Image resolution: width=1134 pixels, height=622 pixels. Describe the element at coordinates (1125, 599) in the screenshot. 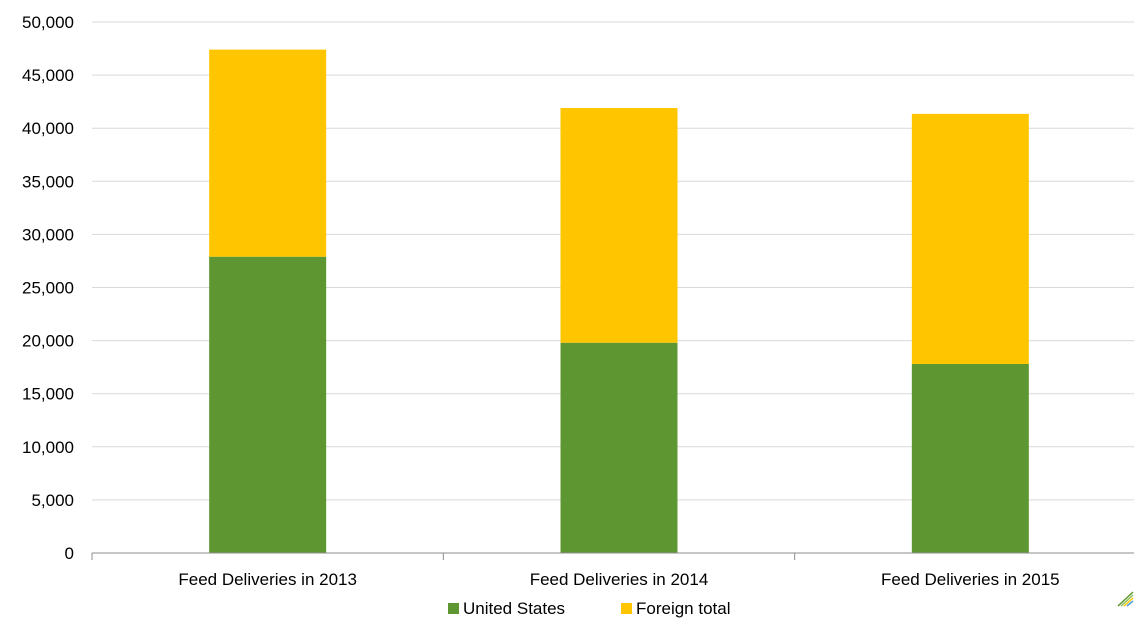

I see `diagonal-stripes-logo-icon` at that location.